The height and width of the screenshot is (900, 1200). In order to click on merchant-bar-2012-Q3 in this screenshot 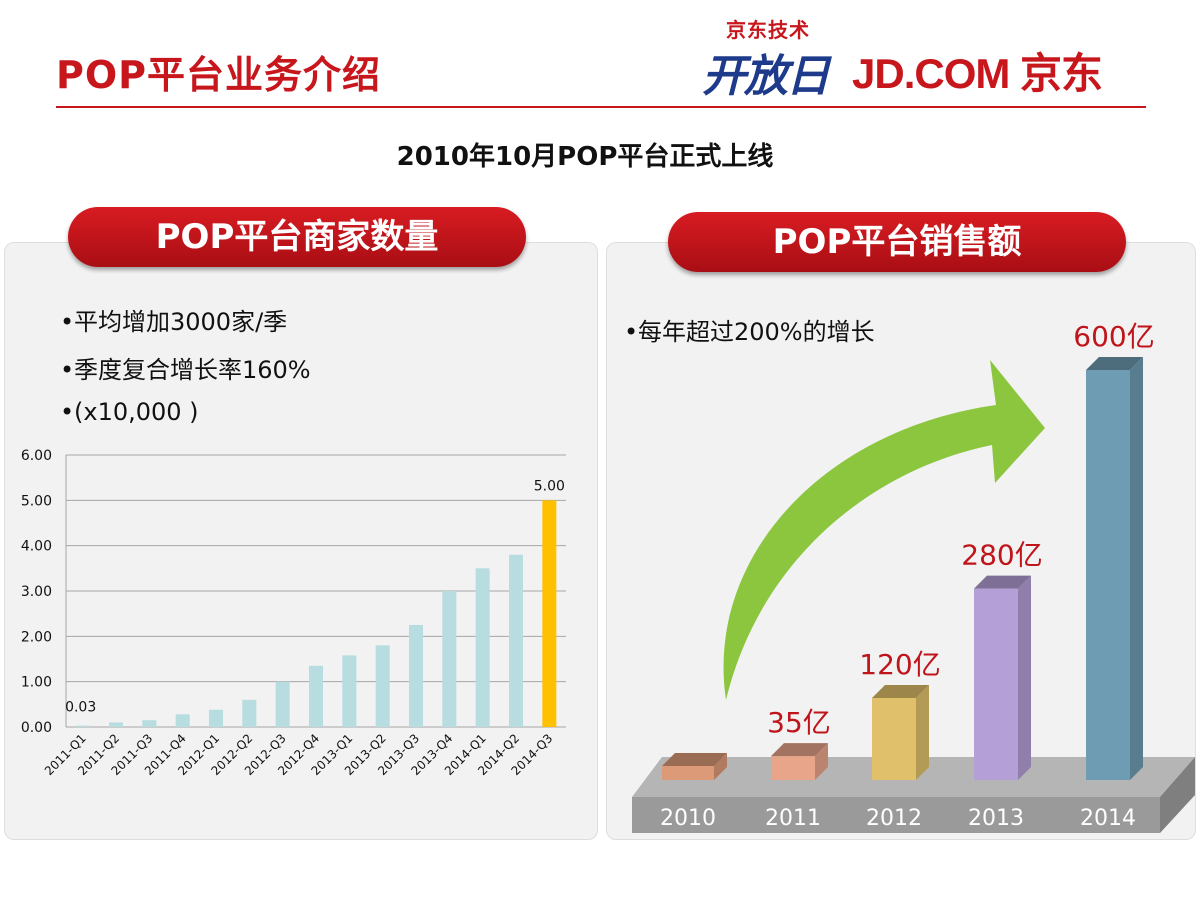, I will do `click(282, 704)`.